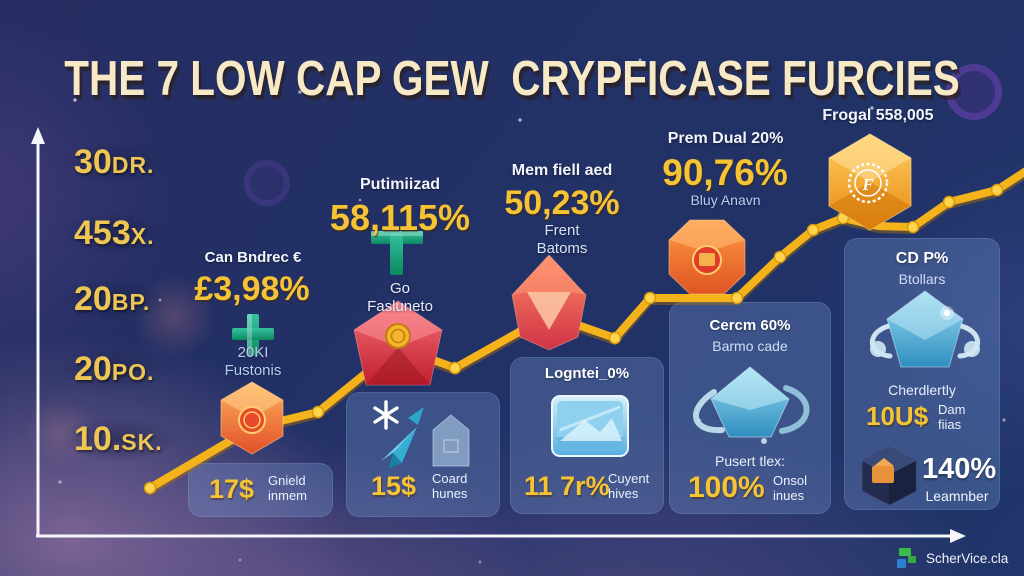 This screenshot has width=1024, height=576. Describe the element at coordinates (952, 409) in the screenshot. I see `panel-5-label-line1: Dam` at that location.